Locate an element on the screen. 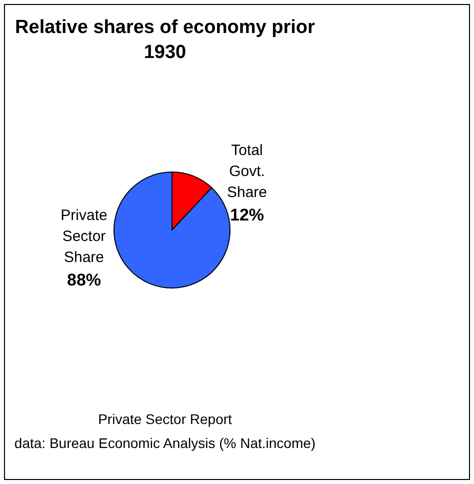 The image size is (474, 484). text: Private Sector Report is located at coordinates (165, 419).